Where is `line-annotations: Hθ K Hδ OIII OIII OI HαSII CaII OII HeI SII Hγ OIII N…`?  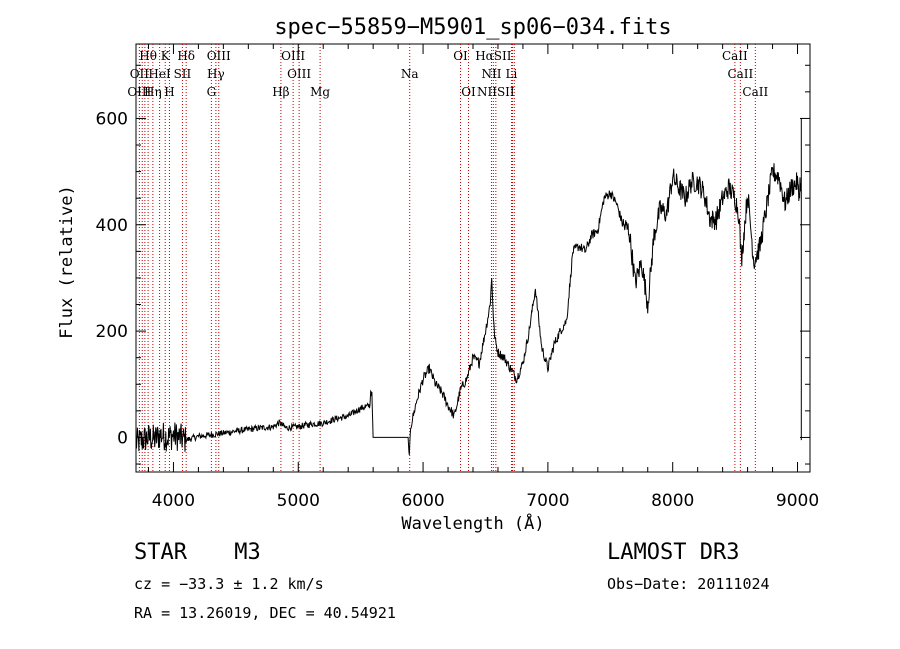 line-annotations: Hθ K Hδ OIII OIII OI HαSII CaII OII HeI SII Hγ OIII N… is located at coordinates (447, 74).